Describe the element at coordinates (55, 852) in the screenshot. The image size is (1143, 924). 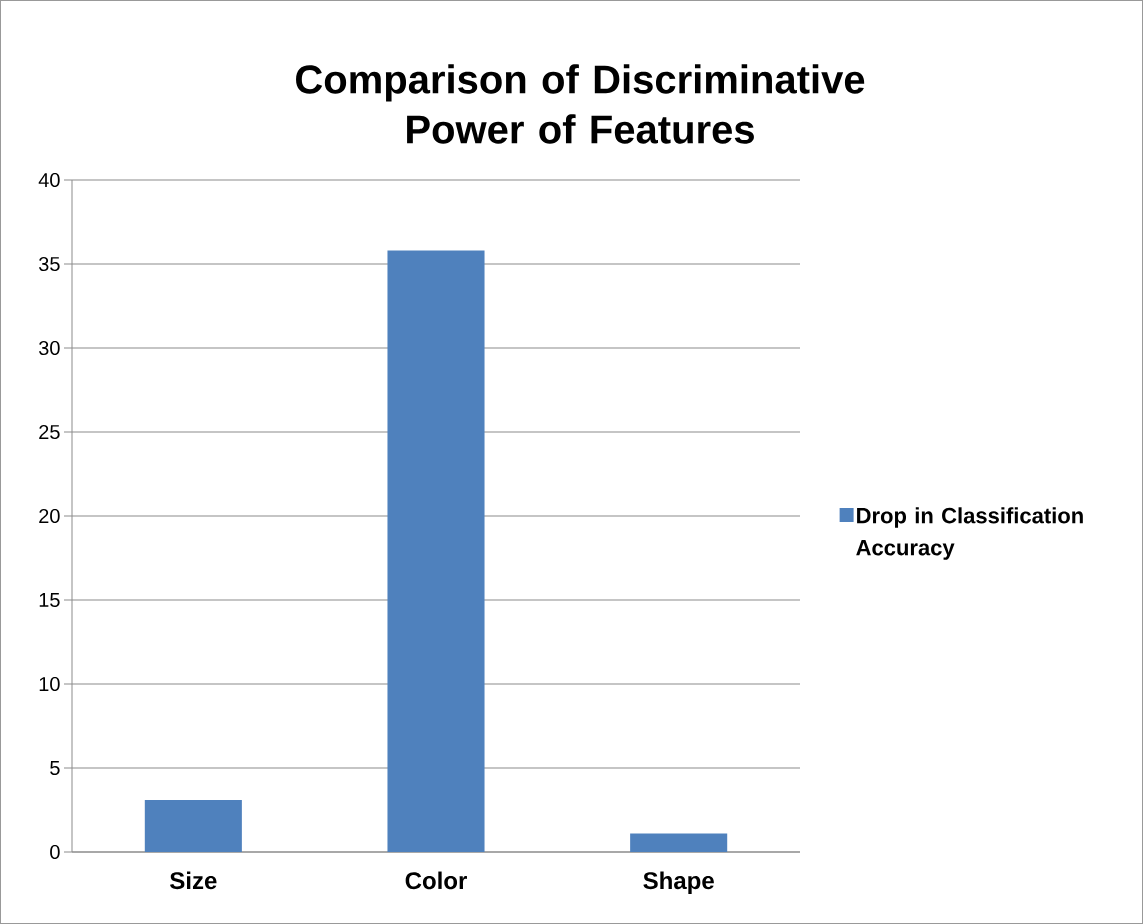
I see `y-tick-label: 0` at that location.